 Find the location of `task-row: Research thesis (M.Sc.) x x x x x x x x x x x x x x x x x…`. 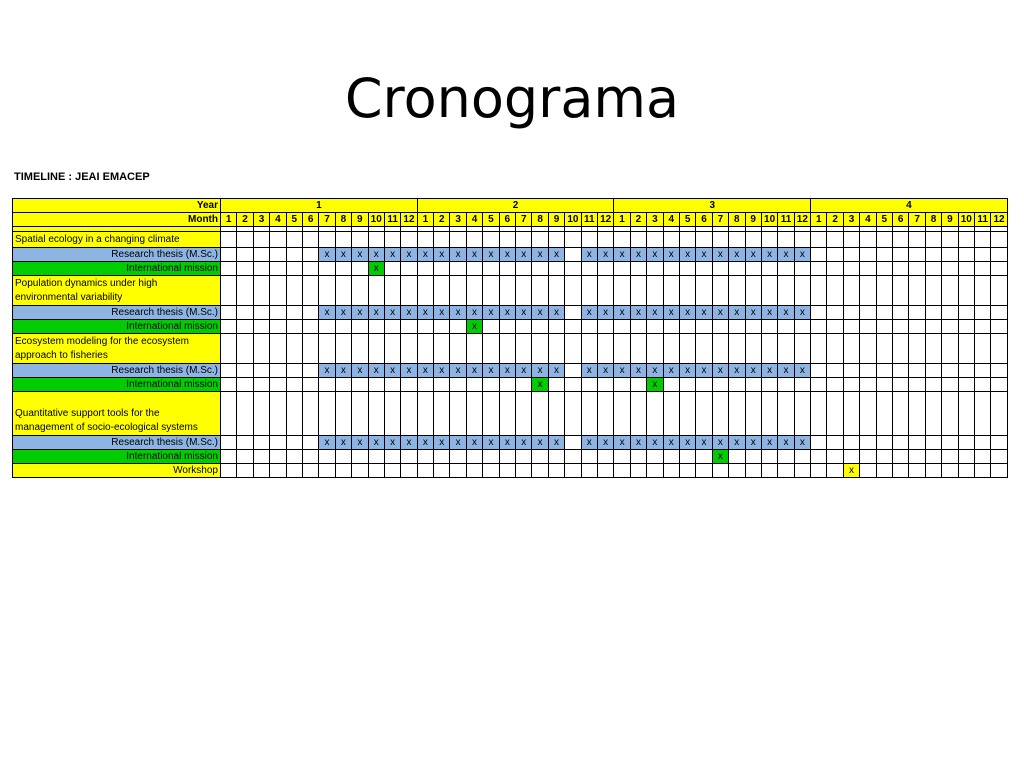

task-row: Research thesis (M.Sc.) x x x x x x x x x x x x x x x x x… is located at coordinates (510, 442).